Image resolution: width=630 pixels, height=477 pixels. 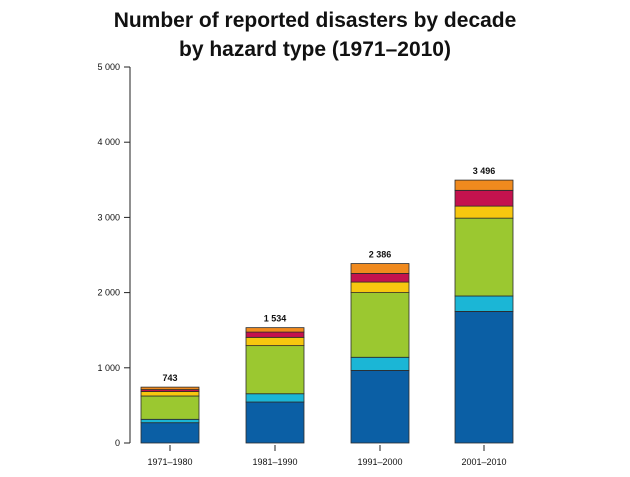 What do you see at coordinates (315, 49) in the screenshot?
I see `chart-title-line-2: by hazard type (1971–2010)` at bounding box center [315, 49].